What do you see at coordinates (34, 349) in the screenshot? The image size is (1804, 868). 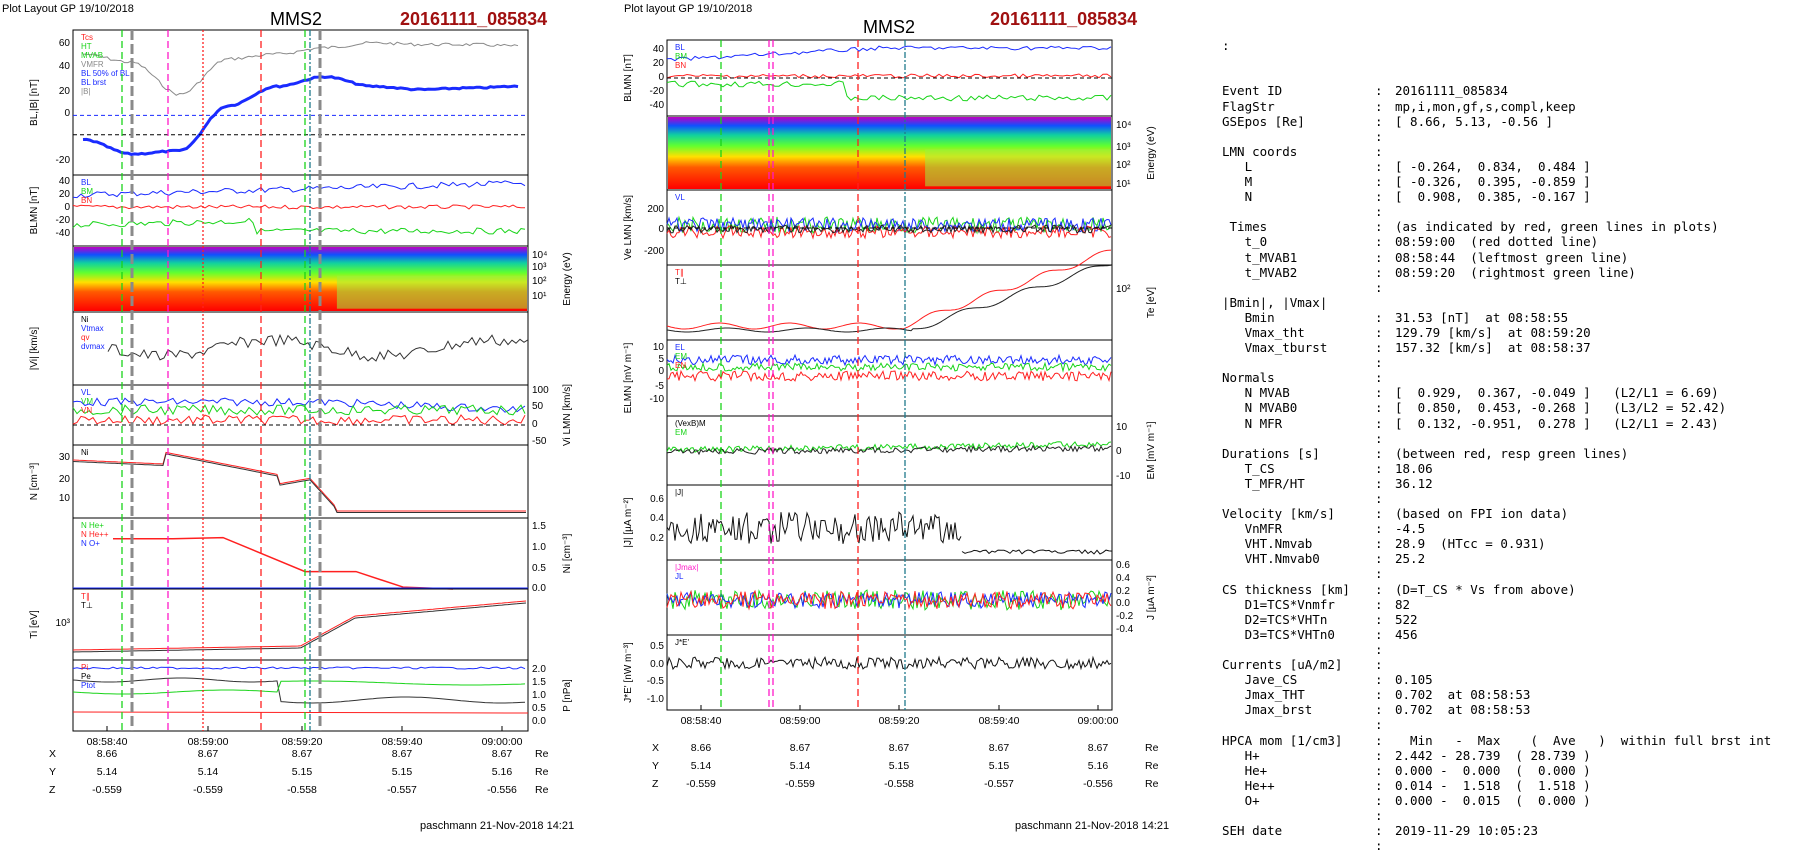 I see `y-axis-label: |Vi| [km/s]` at bounding box center [34, 349].